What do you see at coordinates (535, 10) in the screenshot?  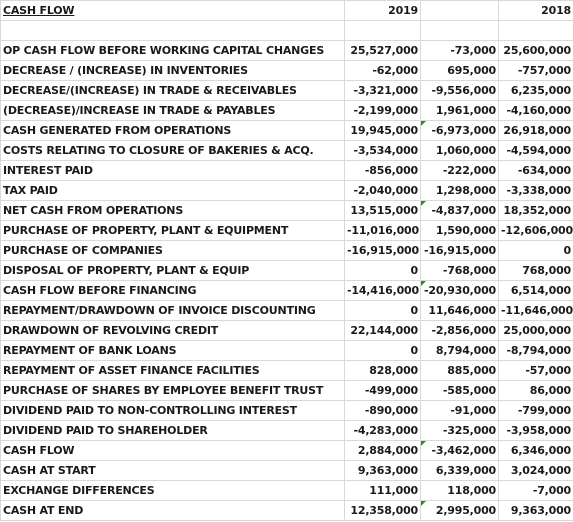 I see `cell-year-2018: 2018` at bounding box center [535, 10].